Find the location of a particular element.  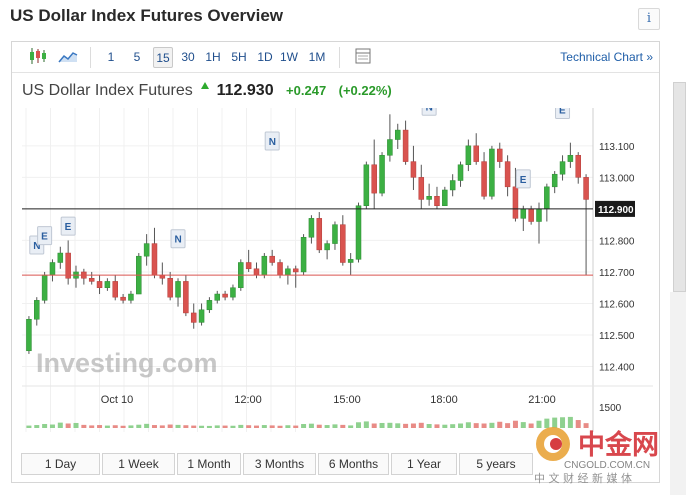

interval-1d: 1D is located at coordinates (265, 57).